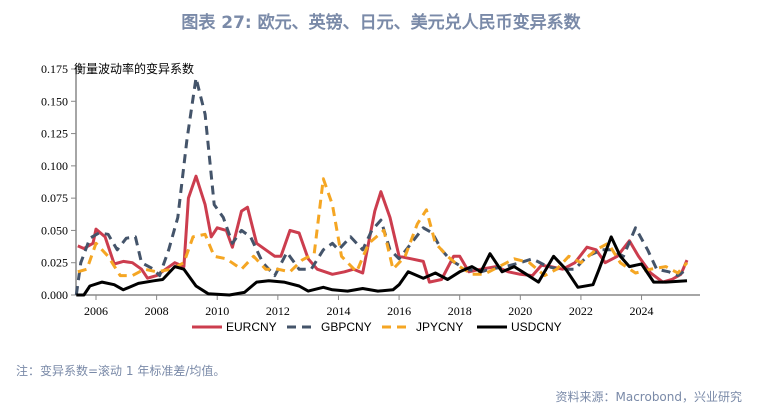  Describe the element at coordinates (377, 327) in the screenshot. I see `legend: EURCNY GBPCNY JPYCNY USDCNY` at that location.